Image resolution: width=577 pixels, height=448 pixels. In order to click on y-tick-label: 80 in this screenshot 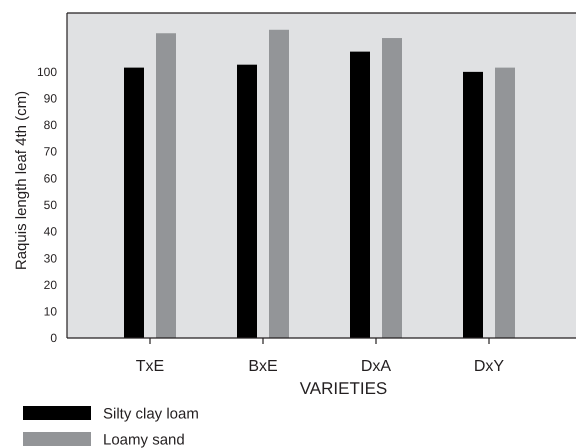, I will do `click(51, 125)`.